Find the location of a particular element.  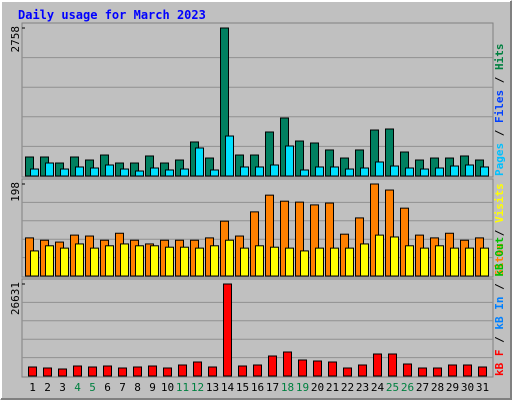

x-tick-label: 12 is located at coordinates (197, 387).